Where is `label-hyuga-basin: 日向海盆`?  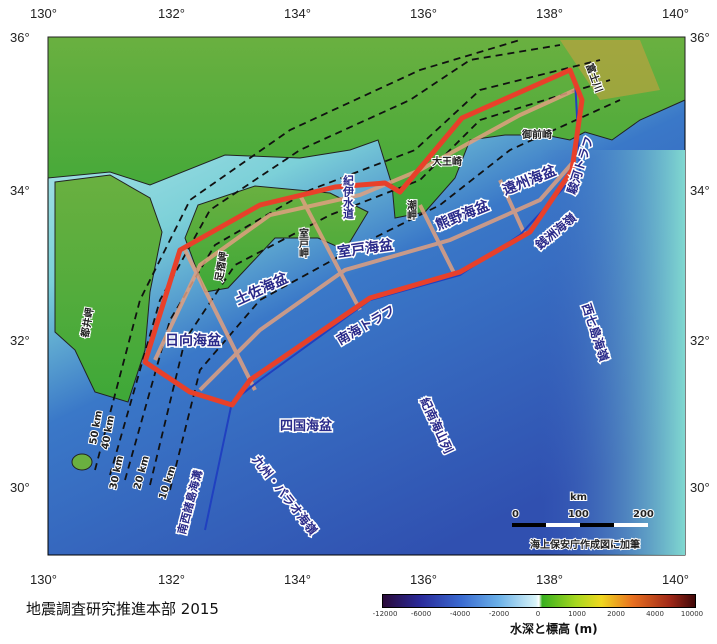
label-hyuga-basin: 日向海盆 is located at coordinates (193, 340).